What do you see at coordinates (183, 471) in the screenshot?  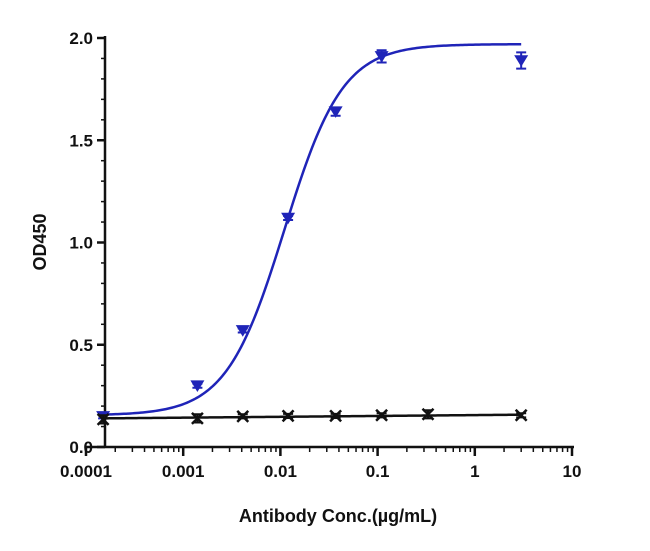 I see `x-tick-label: 0.001` at bounding box center [183, 471].